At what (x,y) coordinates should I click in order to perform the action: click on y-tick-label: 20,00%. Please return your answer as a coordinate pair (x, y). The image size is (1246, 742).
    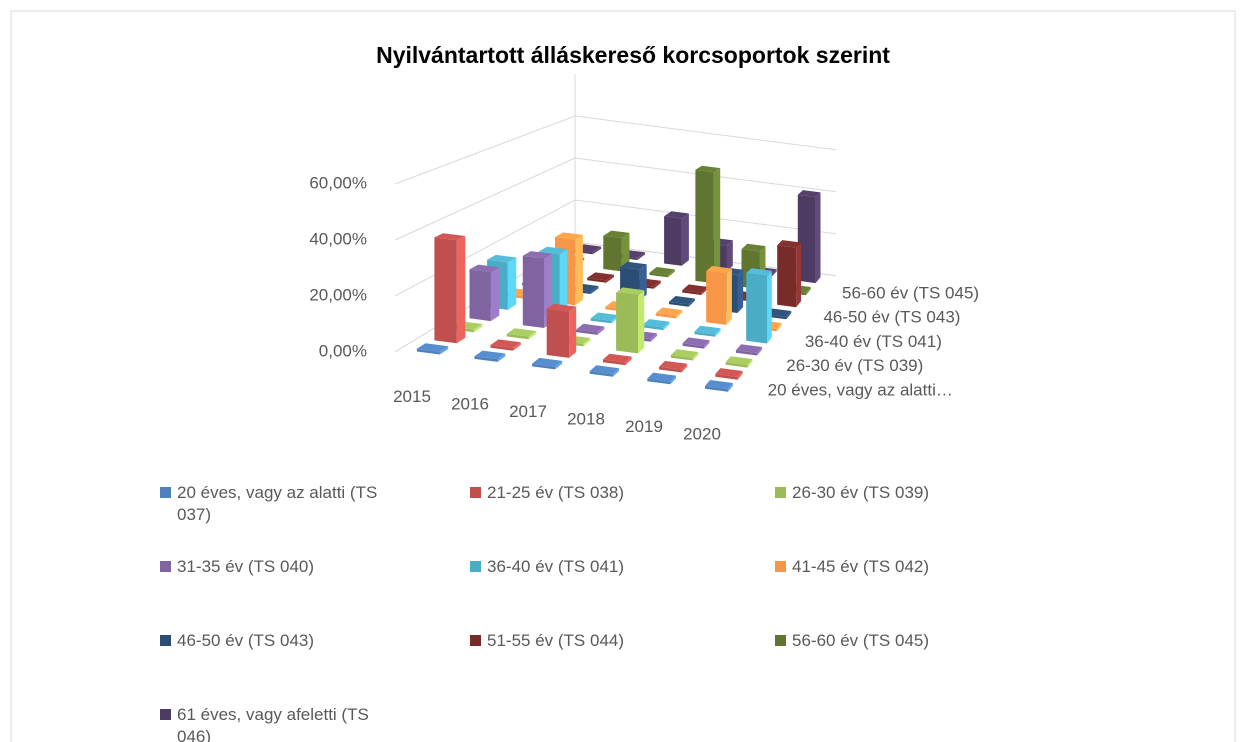
    Looking at the image, I should click on (338, 294).